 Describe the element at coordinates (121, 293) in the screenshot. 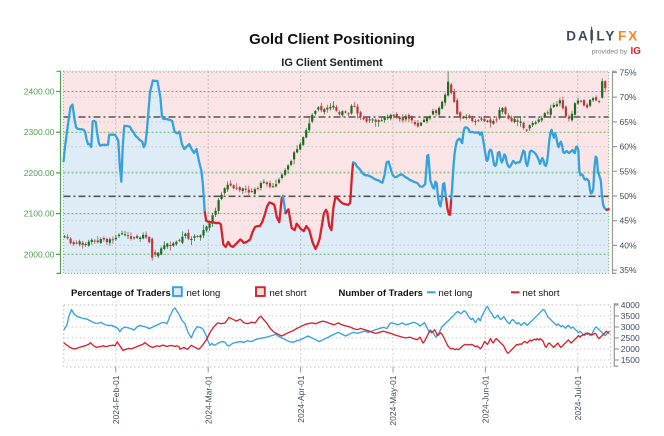

I see `svg-text: Percentage of Traders` at that location.